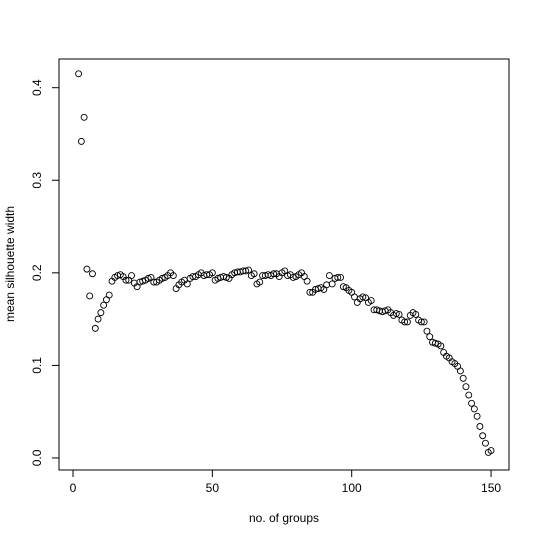 This screenshot has width=540, height=540. What do you see at coordinates (37, 457) in the screenshot?
I see `y-tick-label: 0.0` at bounding box center [37, 457].